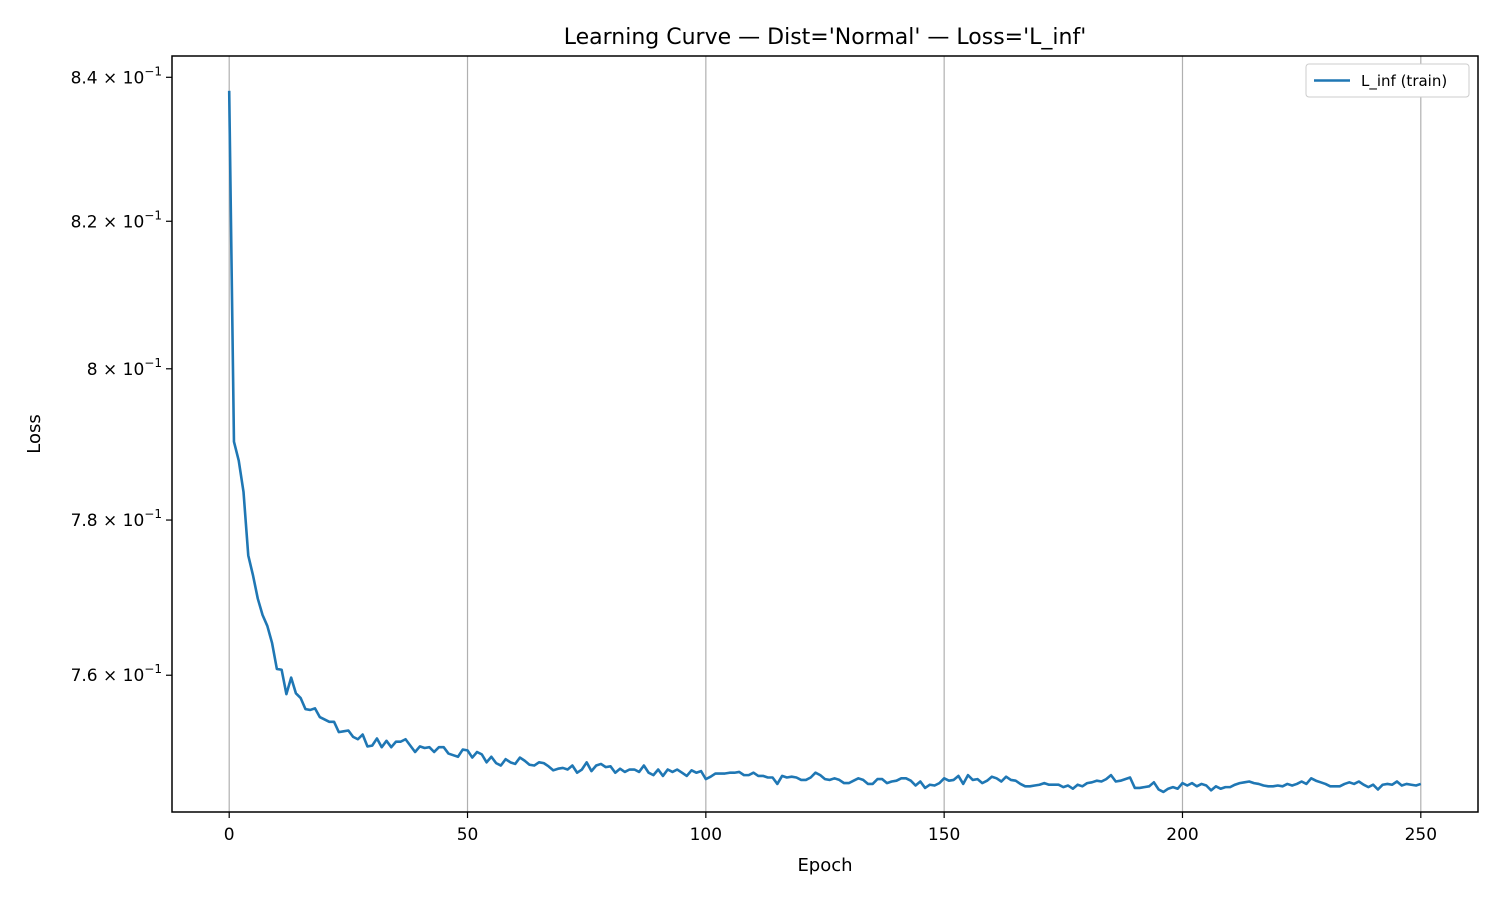  Describe the element at coordinates (116, 674) in the screenshot. I see `y-tick-label: 7.6 × 10⁻¹` at that location.